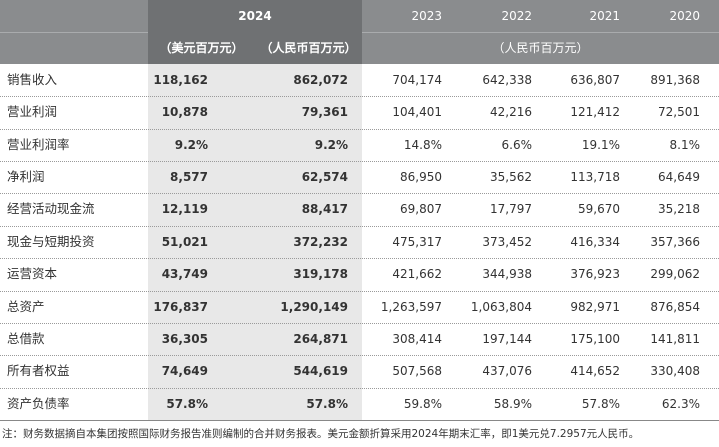 The width and height of the screenshot is (719, 447). I want to click on cell-y2020: 64,649, so click(679, 177).